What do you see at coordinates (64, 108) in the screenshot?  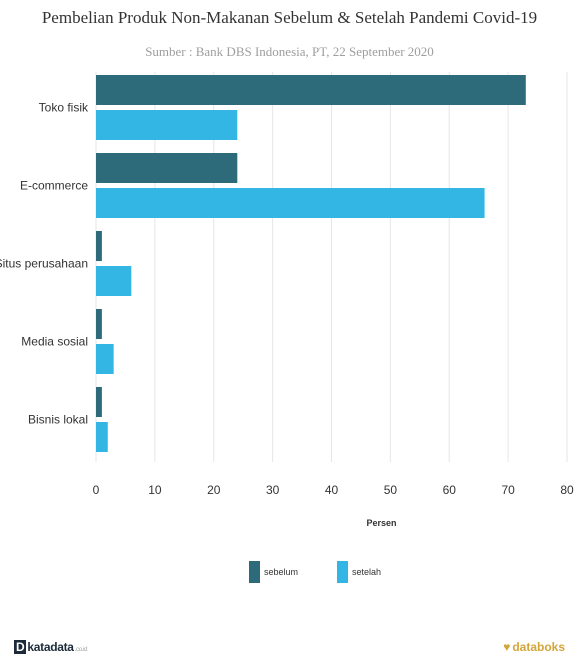 I see `category-label: Toko fisik` at bounding box center [64, 108].